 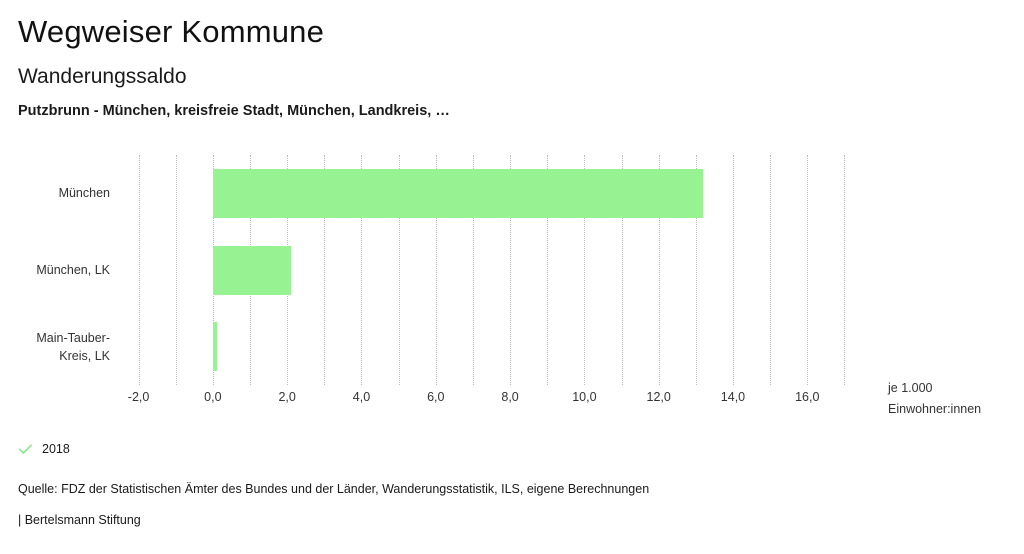 I want to click on chart-legend: 2018, so click(x=44, y=449).